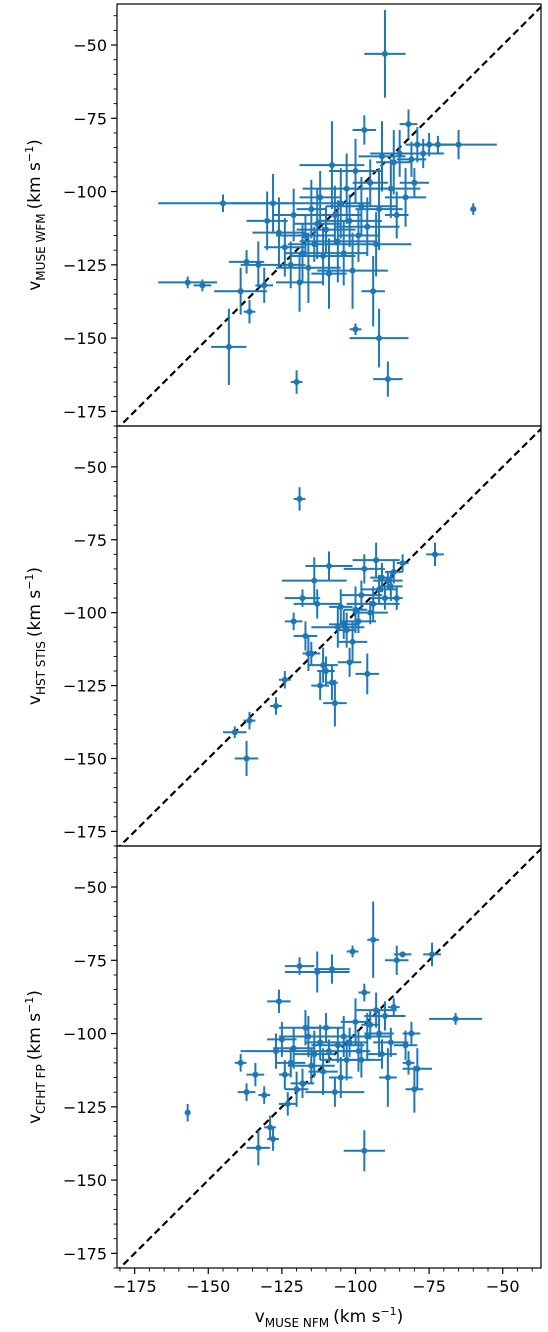 Image resolution: width=548 pixels, height=1332 pixels. Describe the element at coordinates (90, 642) in the screenshot. I see `y-axis-ticks: −175 −150 −125 −100 −75 −50` at that location.